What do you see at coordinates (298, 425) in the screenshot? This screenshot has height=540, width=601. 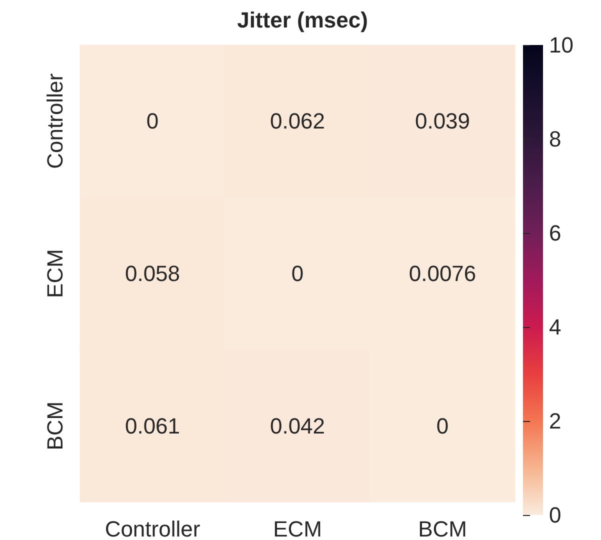 I see `data-label: 0.042` at bounding box center [298, 425].